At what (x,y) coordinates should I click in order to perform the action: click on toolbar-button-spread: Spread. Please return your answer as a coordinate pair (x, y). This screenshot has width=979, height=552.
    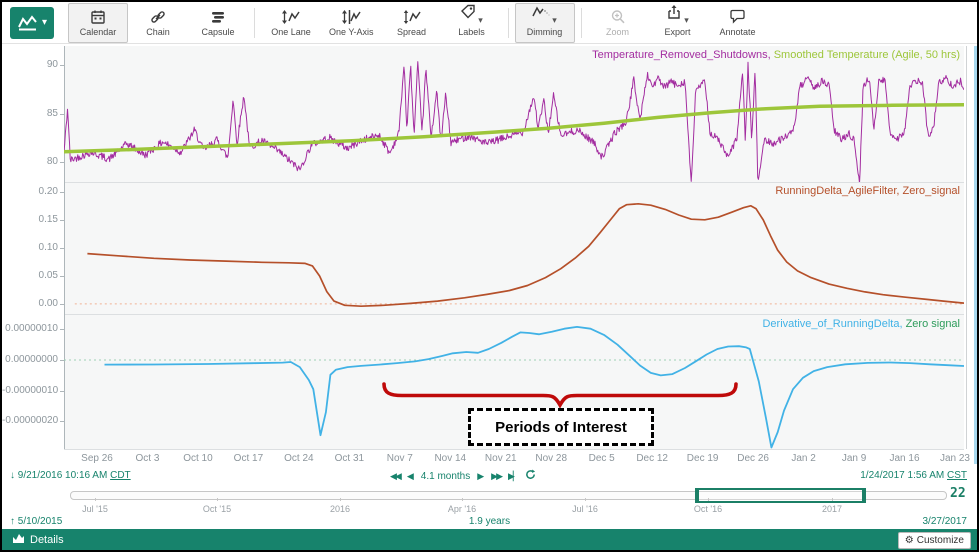
    Looking at the image, I should click on (412, 23).